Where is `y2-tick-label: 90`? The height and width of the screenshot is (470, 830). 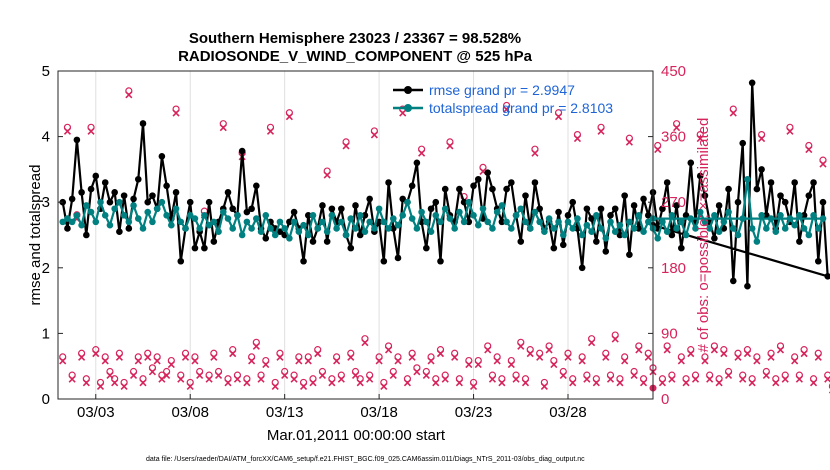 y2-tick-label: 90 is located at coordinates (669, 333).